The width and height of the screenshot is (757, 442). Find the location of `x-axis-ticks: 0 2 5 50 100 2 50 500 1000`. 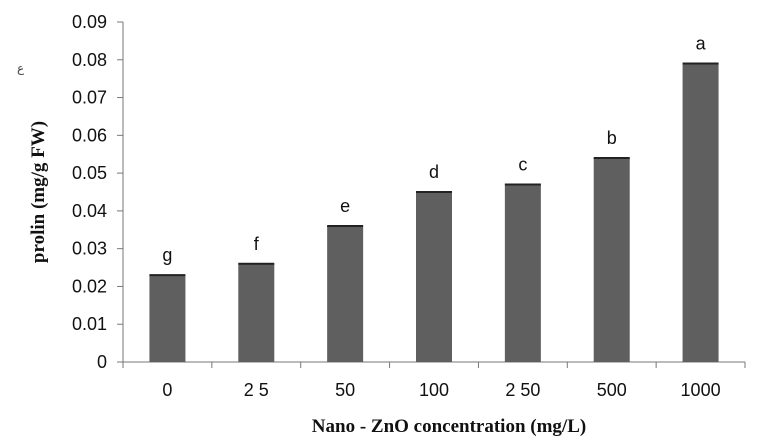

x-axis-ticks: 0 2 5 50 100 2 50 500 1000 is located at coordinates (434, 381).